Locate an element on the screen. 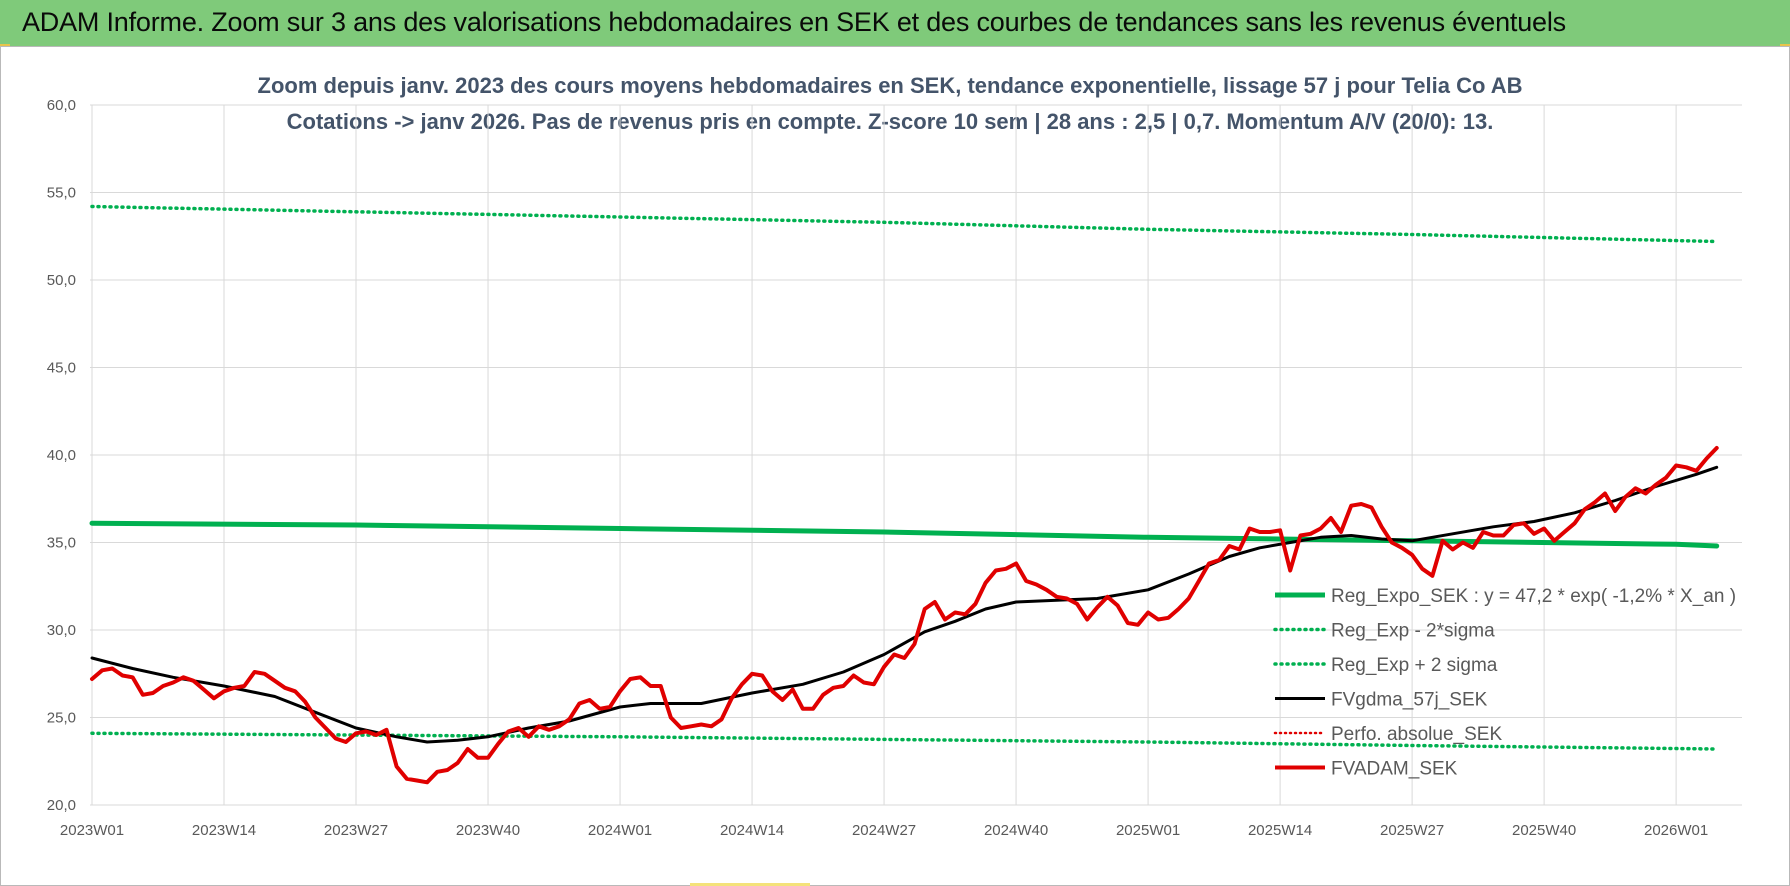  y-tick-label: 50,0 is located at coordinates (61, 280).